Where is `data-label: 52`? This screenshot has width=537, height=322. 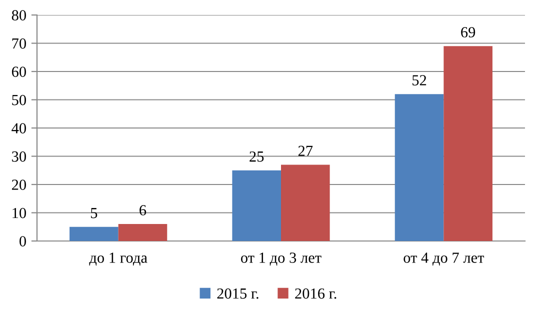 data-label: 52 is located at coordinates (419, 80).